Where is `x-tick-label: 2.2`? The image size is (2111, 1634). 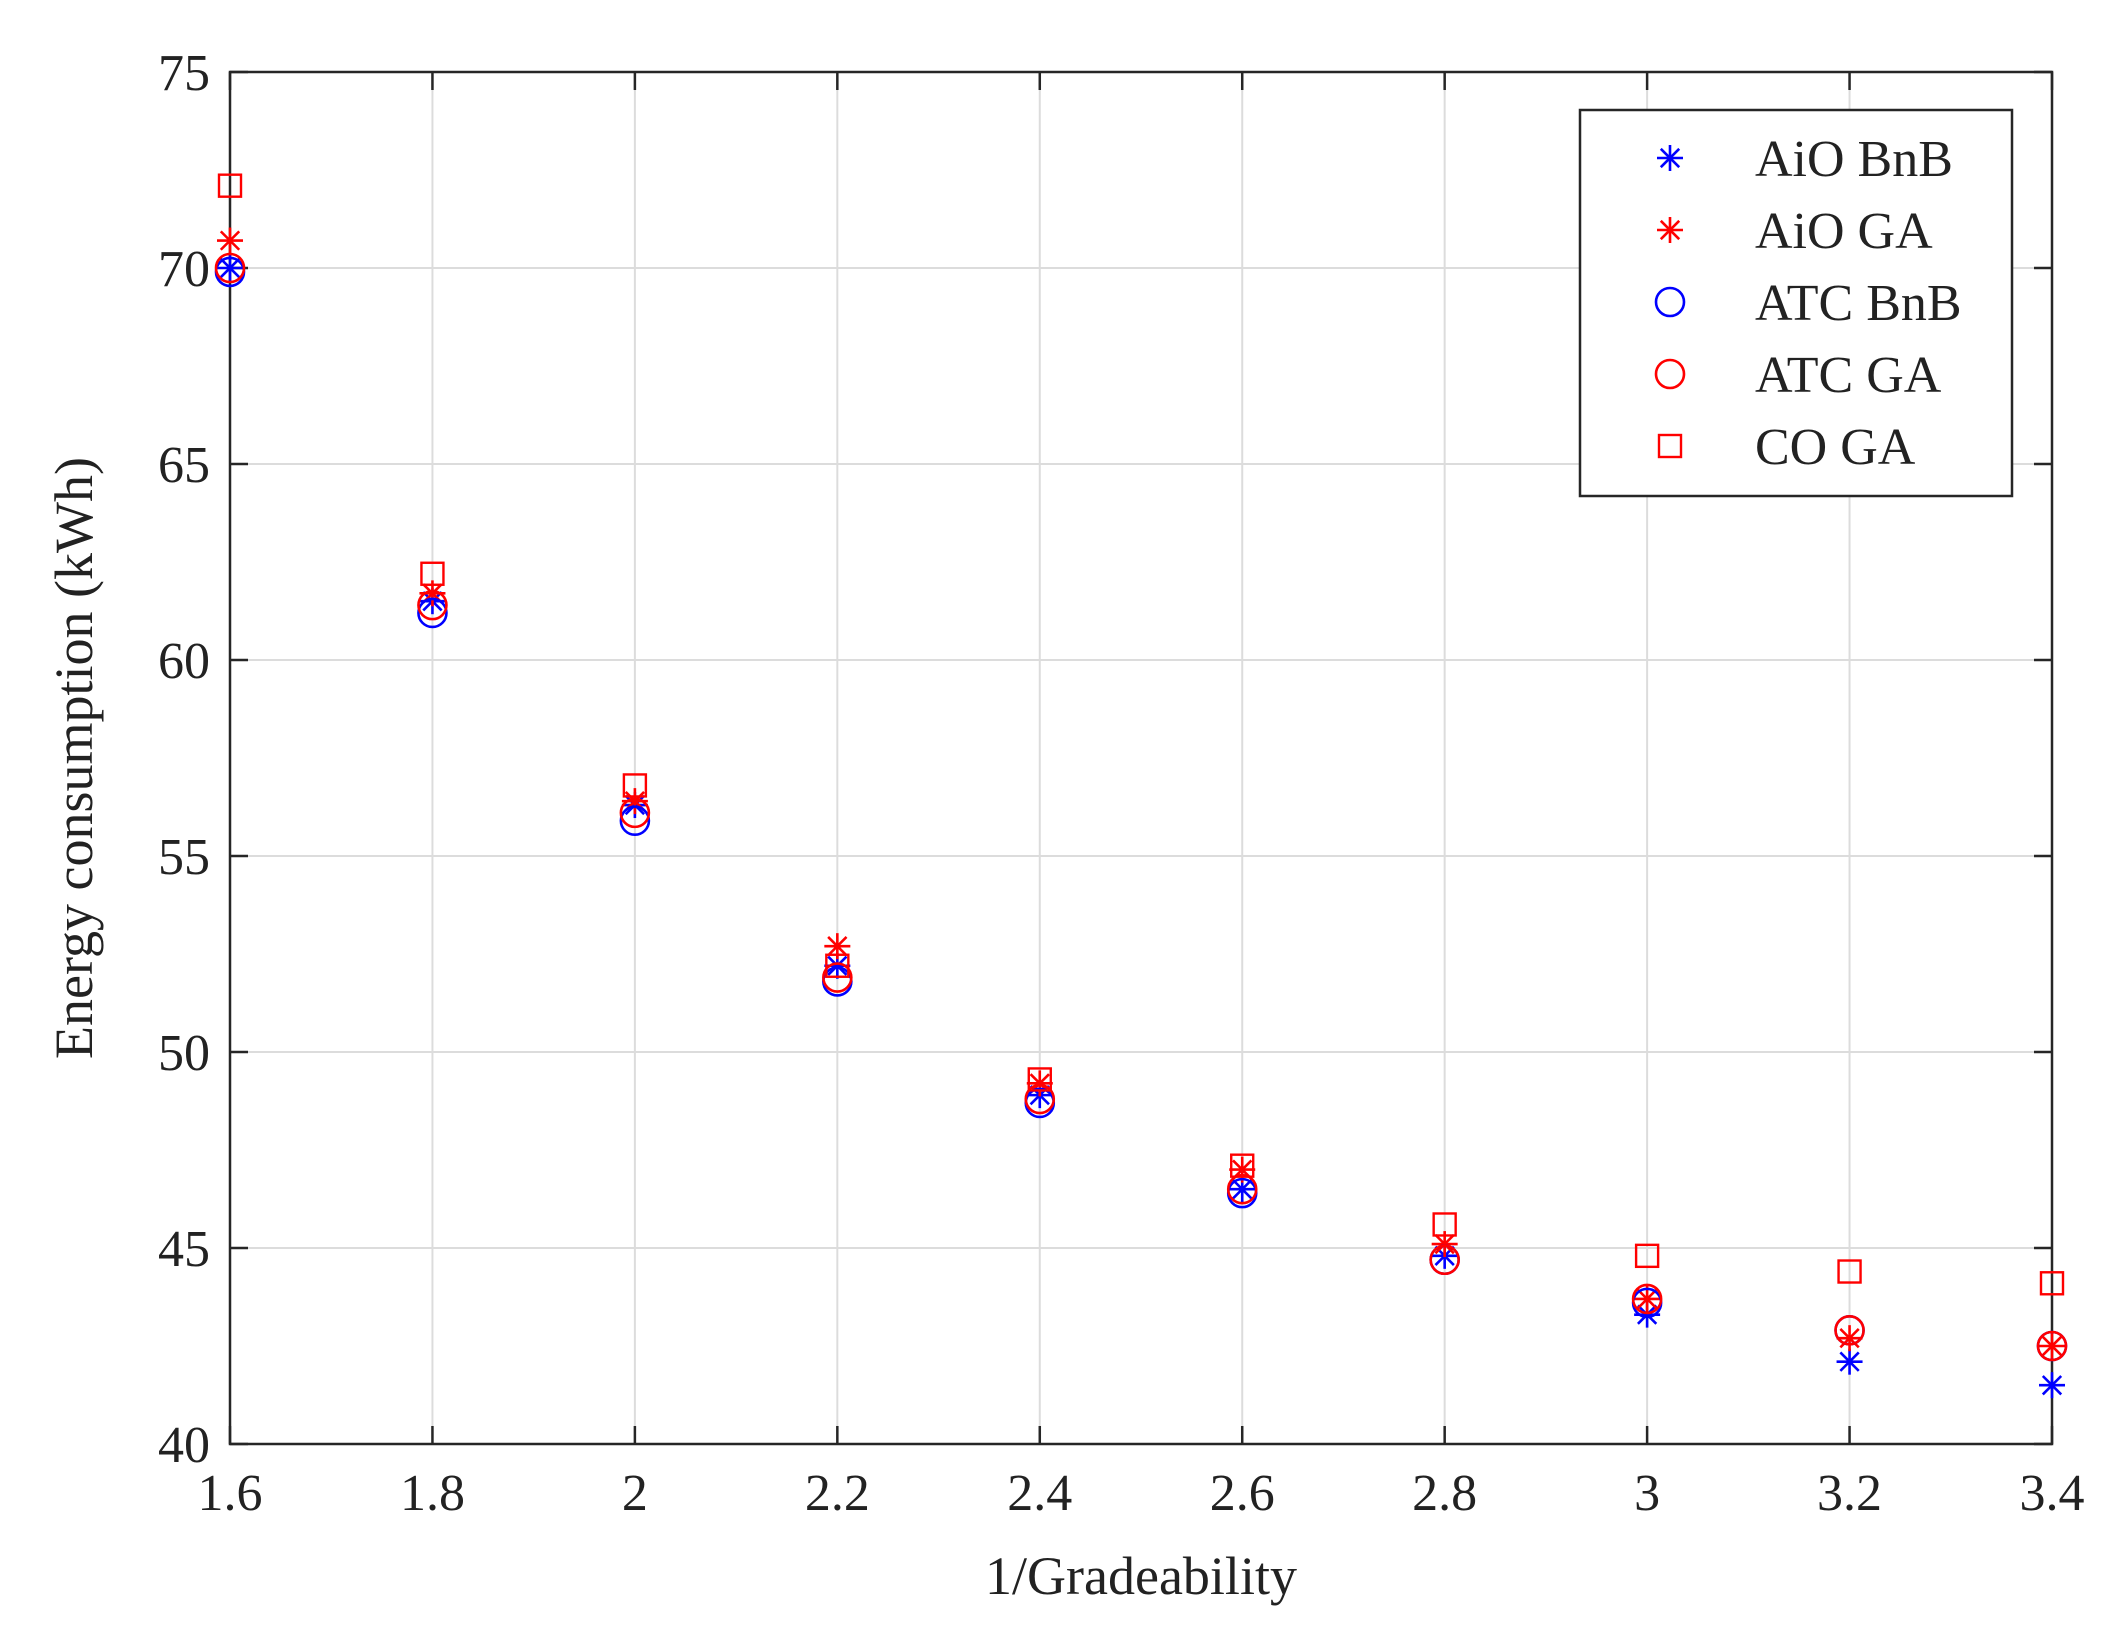
x-tick-label: 2.2 is located at coordinates (837, 1493).